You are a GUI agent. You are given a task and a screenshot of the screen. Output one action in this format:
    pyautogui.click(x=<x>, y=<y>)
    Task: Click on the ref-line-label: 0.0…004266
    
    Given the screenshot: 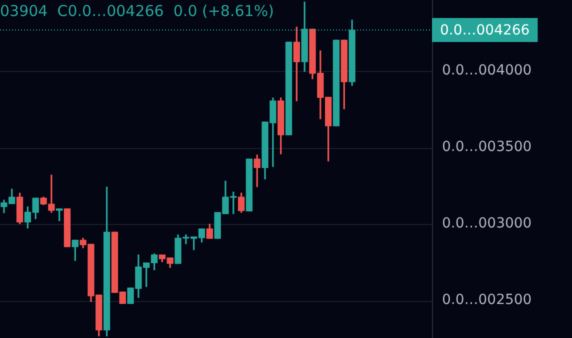 What is the action you would take?
    pyautogui.click(x=485, y=30)
    